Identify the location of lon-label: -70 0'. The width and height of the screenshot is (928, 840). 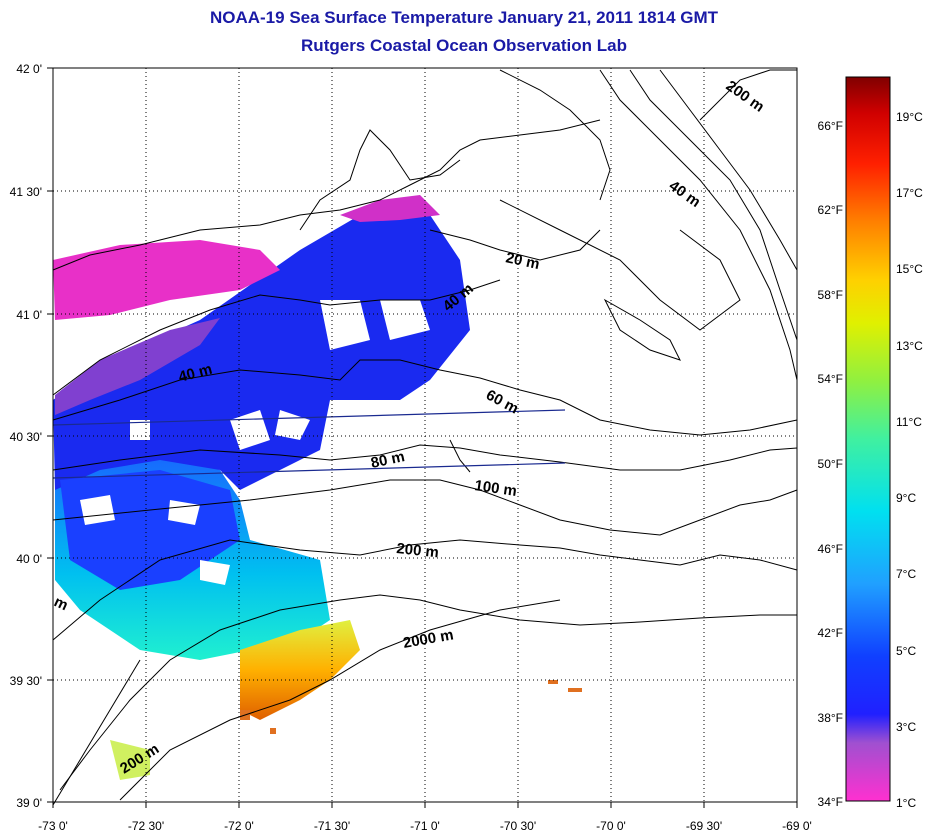
(611, 826).